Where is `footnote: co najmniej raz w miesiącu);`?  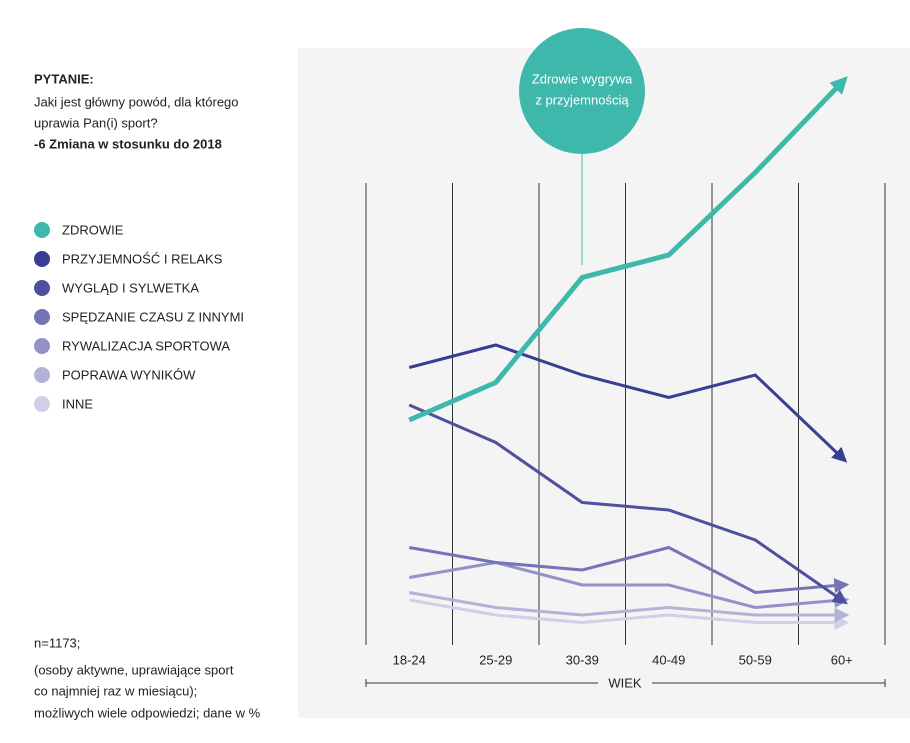
footnote: co najmniej raz w miesiącu); is located at coordinates (115, 690).